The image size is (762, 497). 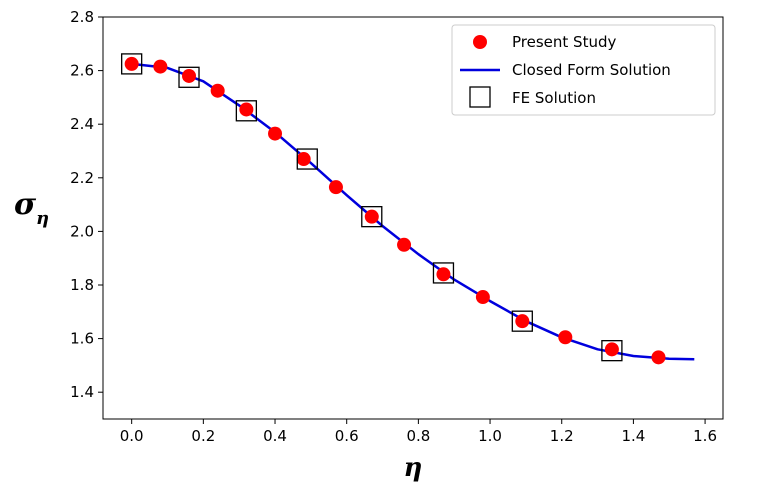 I want to click on x-tick-label: 1.6, so click(x=705, y=436).